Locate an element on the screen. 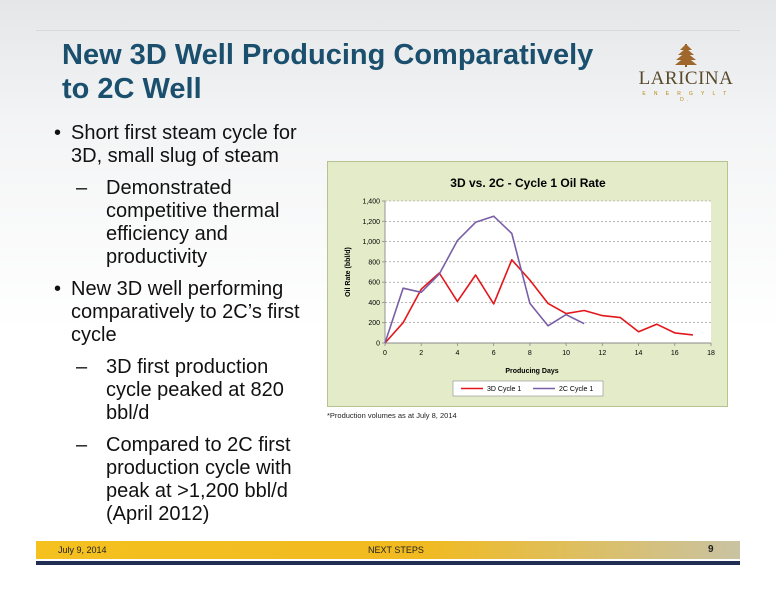 This screenshot has width=776, height=600. x-tick-label: 18 is located at coordinates (711, 353).